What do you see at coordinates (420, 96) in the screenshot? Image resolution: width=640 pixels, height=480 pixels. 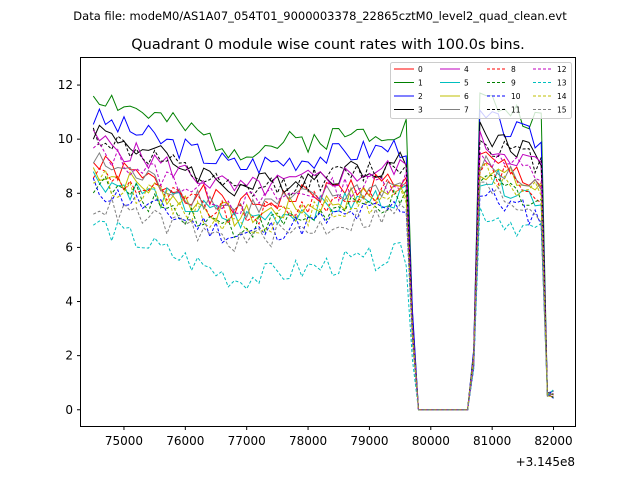 I see `legend-label-2: 2` at bounding box center [420, 96].